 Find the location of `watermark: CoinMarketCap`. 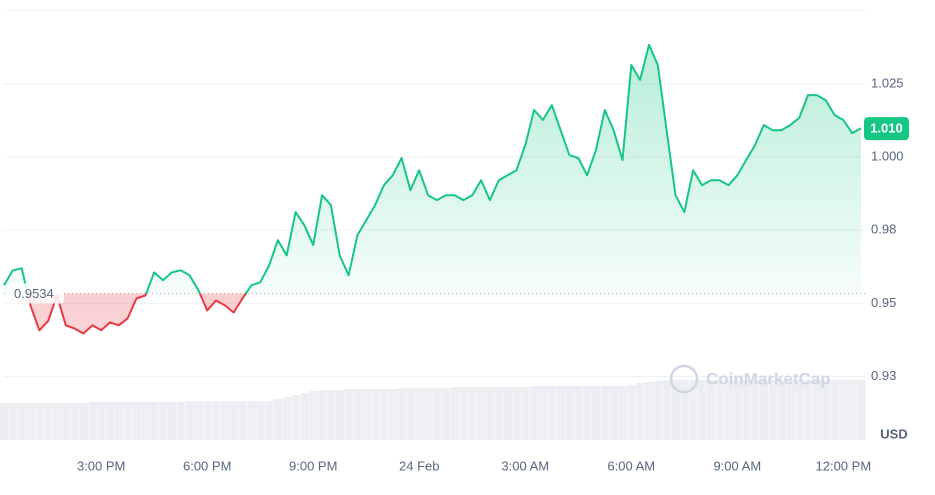

watermark: CoinMarketCap is located at coordinates (768, 378).